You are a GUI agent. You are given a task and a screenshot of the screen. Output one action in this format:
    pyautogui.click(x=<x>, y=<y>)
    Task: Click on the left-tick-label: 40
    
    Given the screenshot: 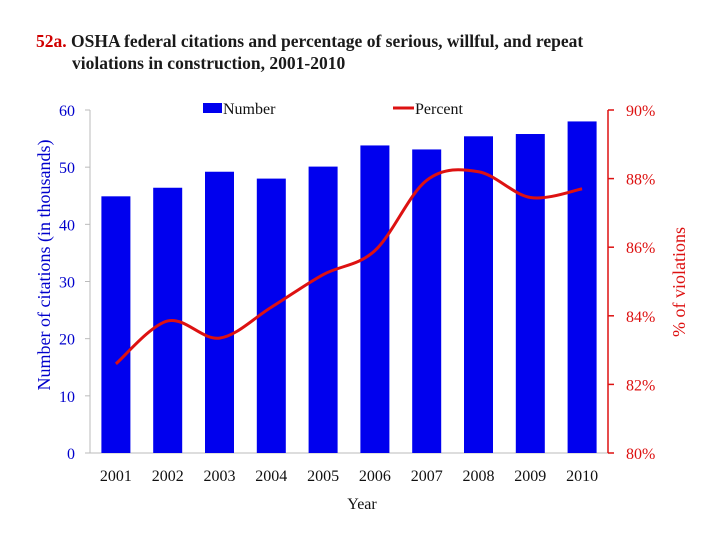 What is the action you would take?
    pyautogui.click(x=67, y=225)
    